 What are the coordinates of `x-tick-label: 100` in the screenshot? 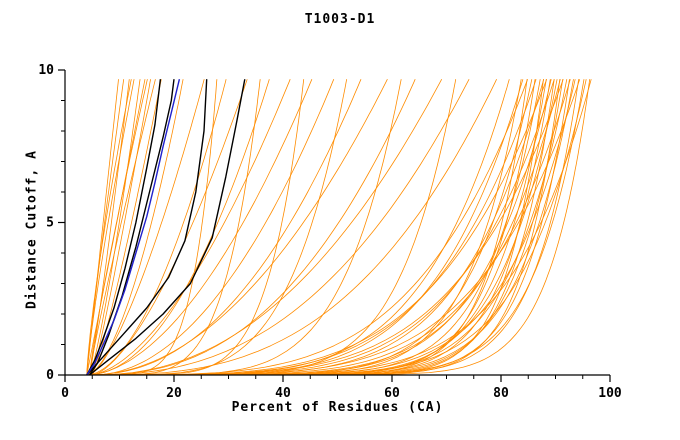 It's located at (610, 393).